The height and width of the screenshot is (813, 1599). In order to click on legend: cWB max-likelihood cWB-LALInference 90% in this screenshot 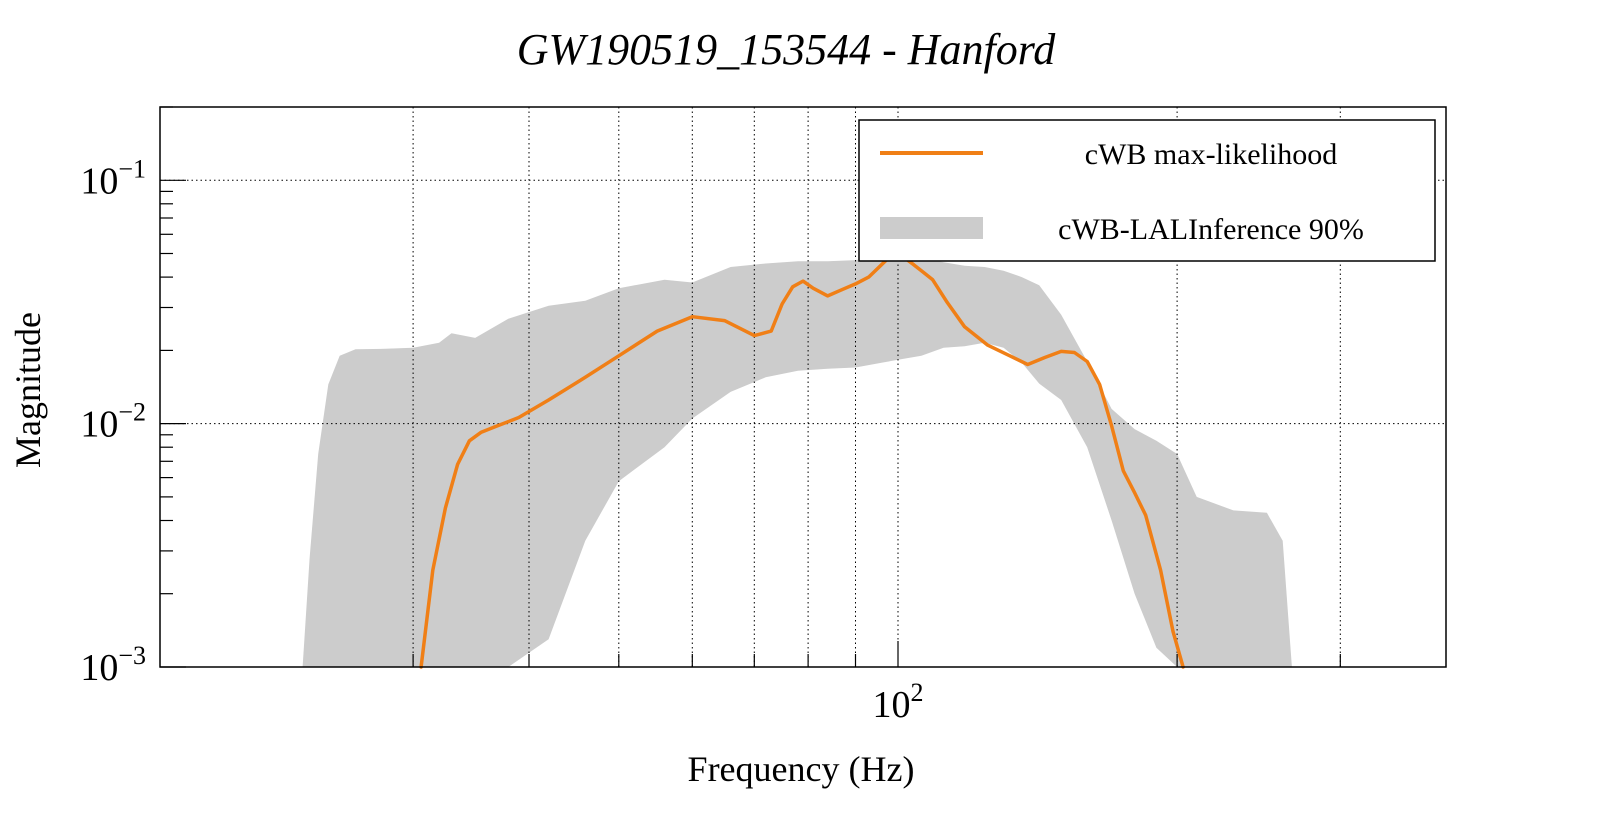, I will do `click(1147, 190)`.